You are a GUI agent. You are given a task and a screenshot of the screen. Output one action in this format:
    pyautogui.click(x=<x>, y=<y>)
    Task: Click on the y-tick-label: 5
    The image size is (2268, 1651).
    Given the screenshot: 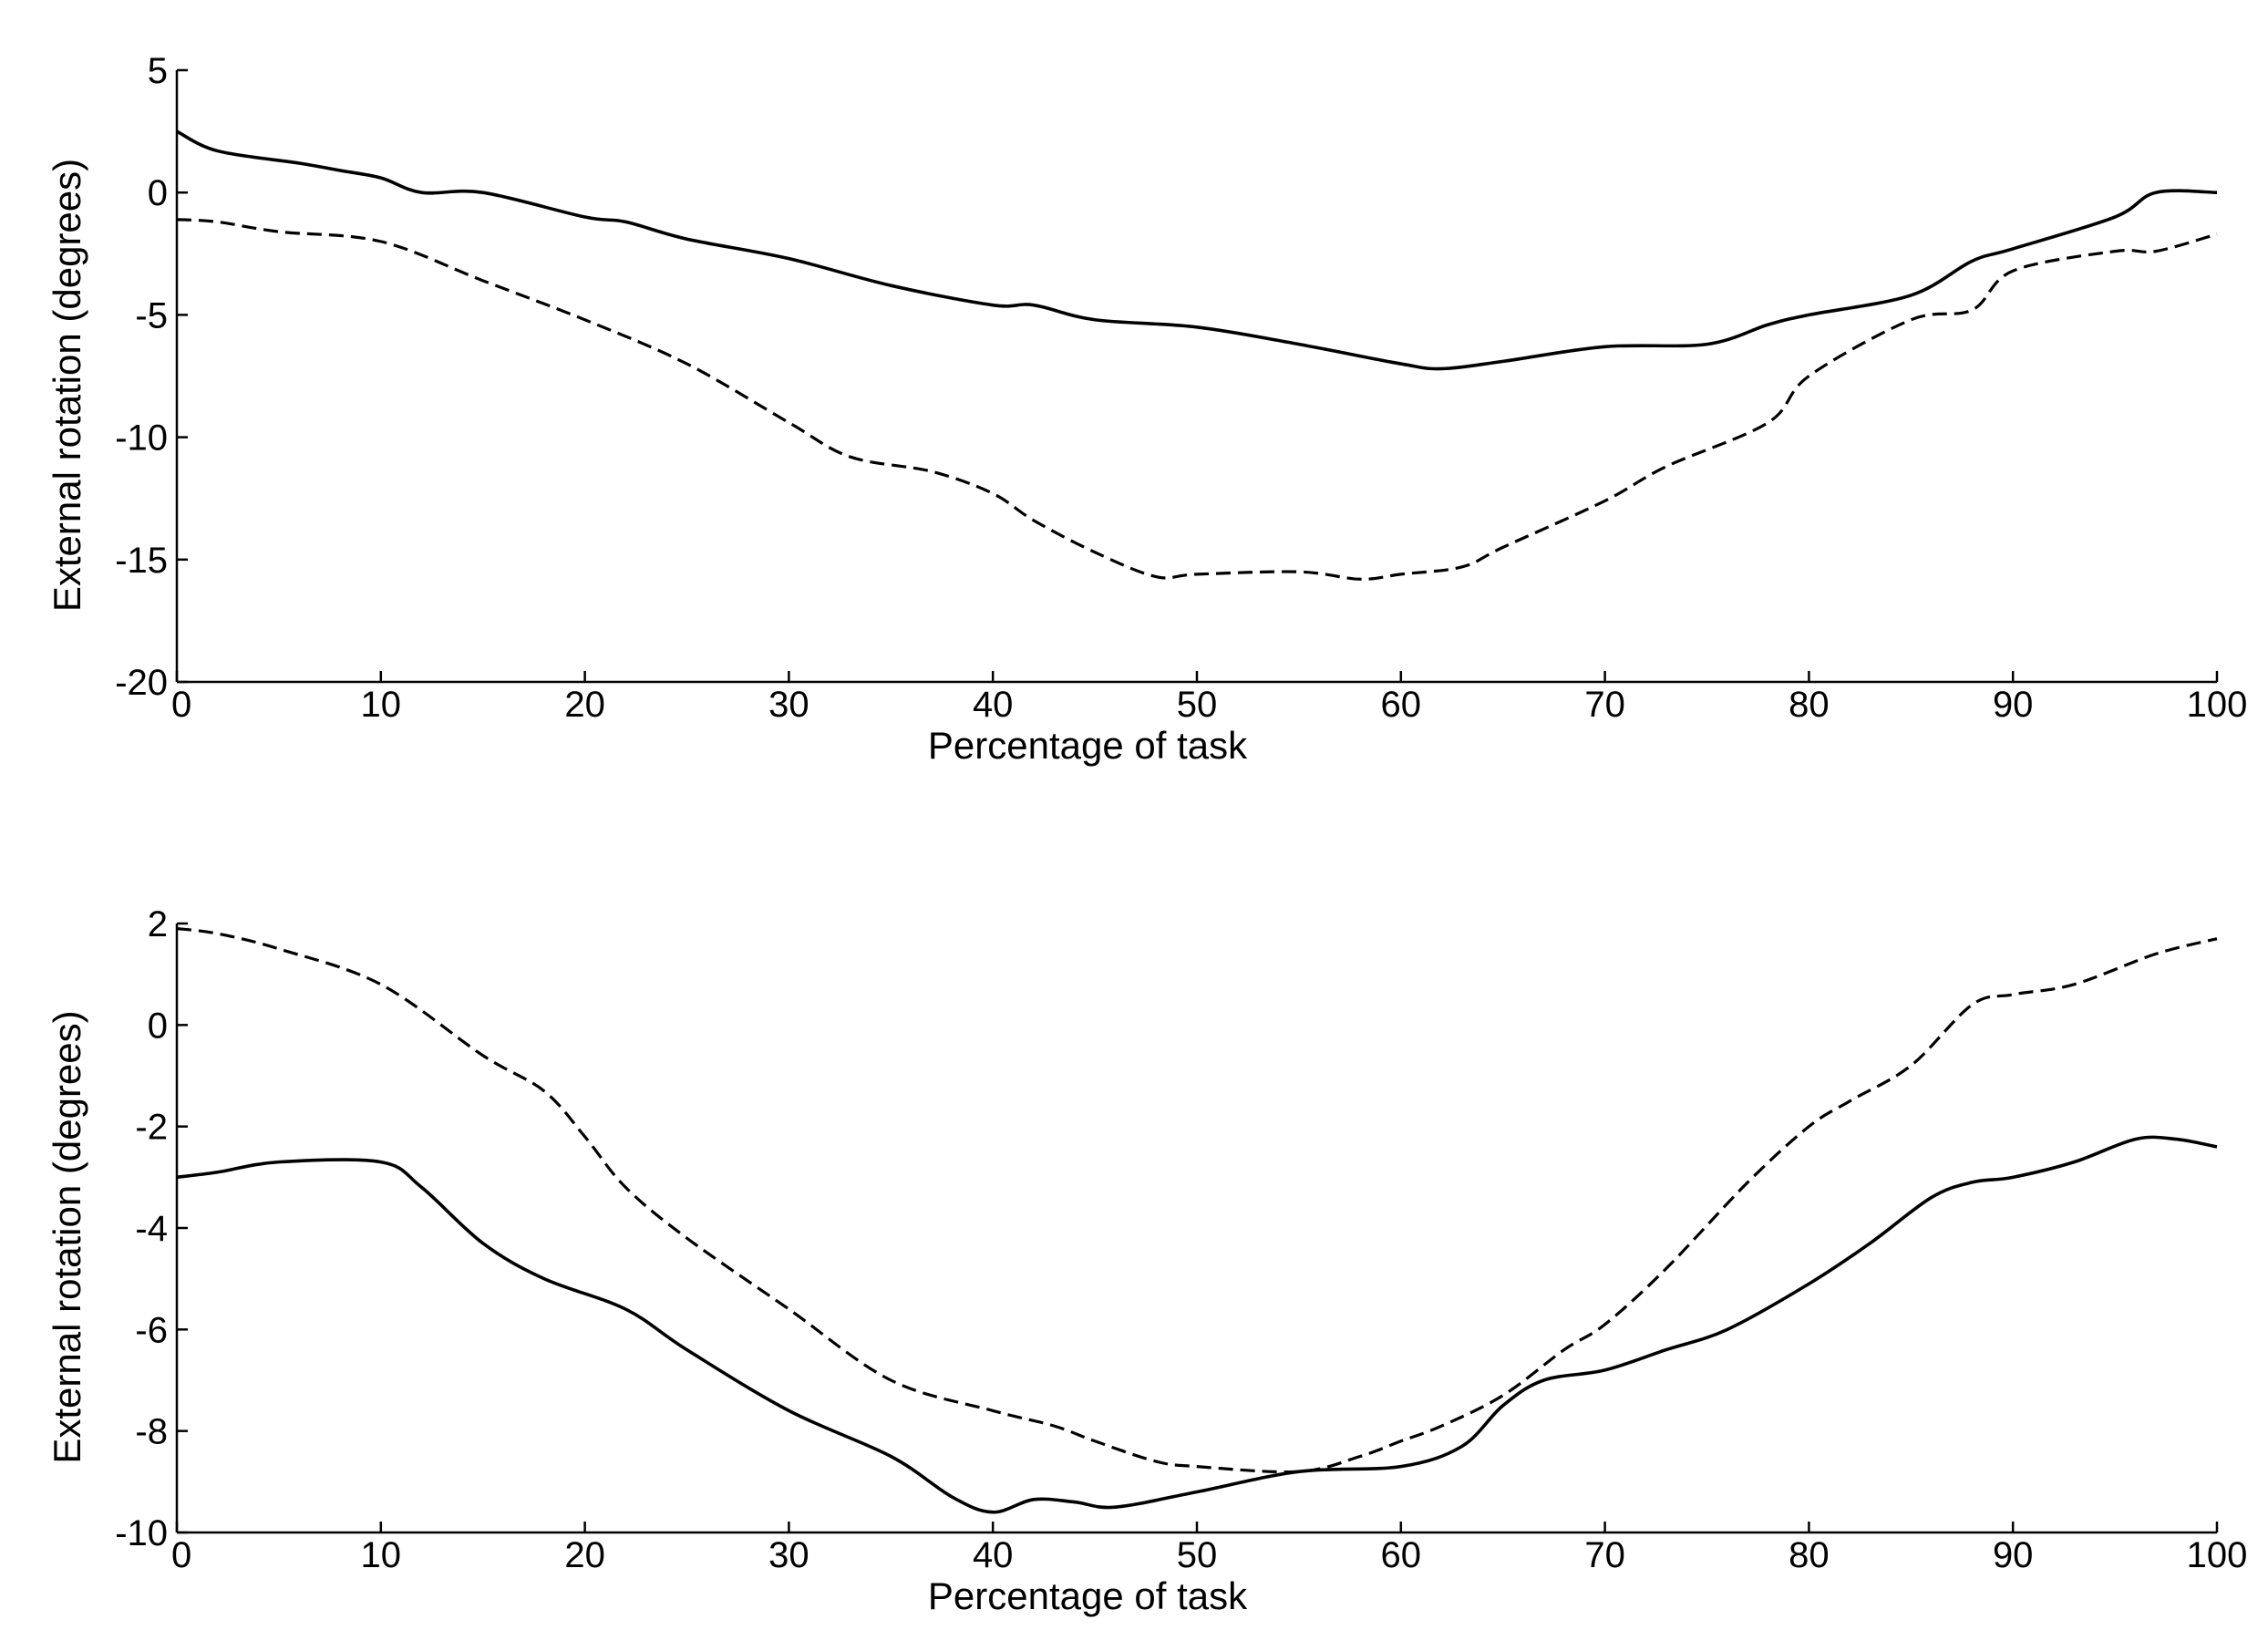 What is the action you would take?
    pyautogui.click(x=158, y=71)
    